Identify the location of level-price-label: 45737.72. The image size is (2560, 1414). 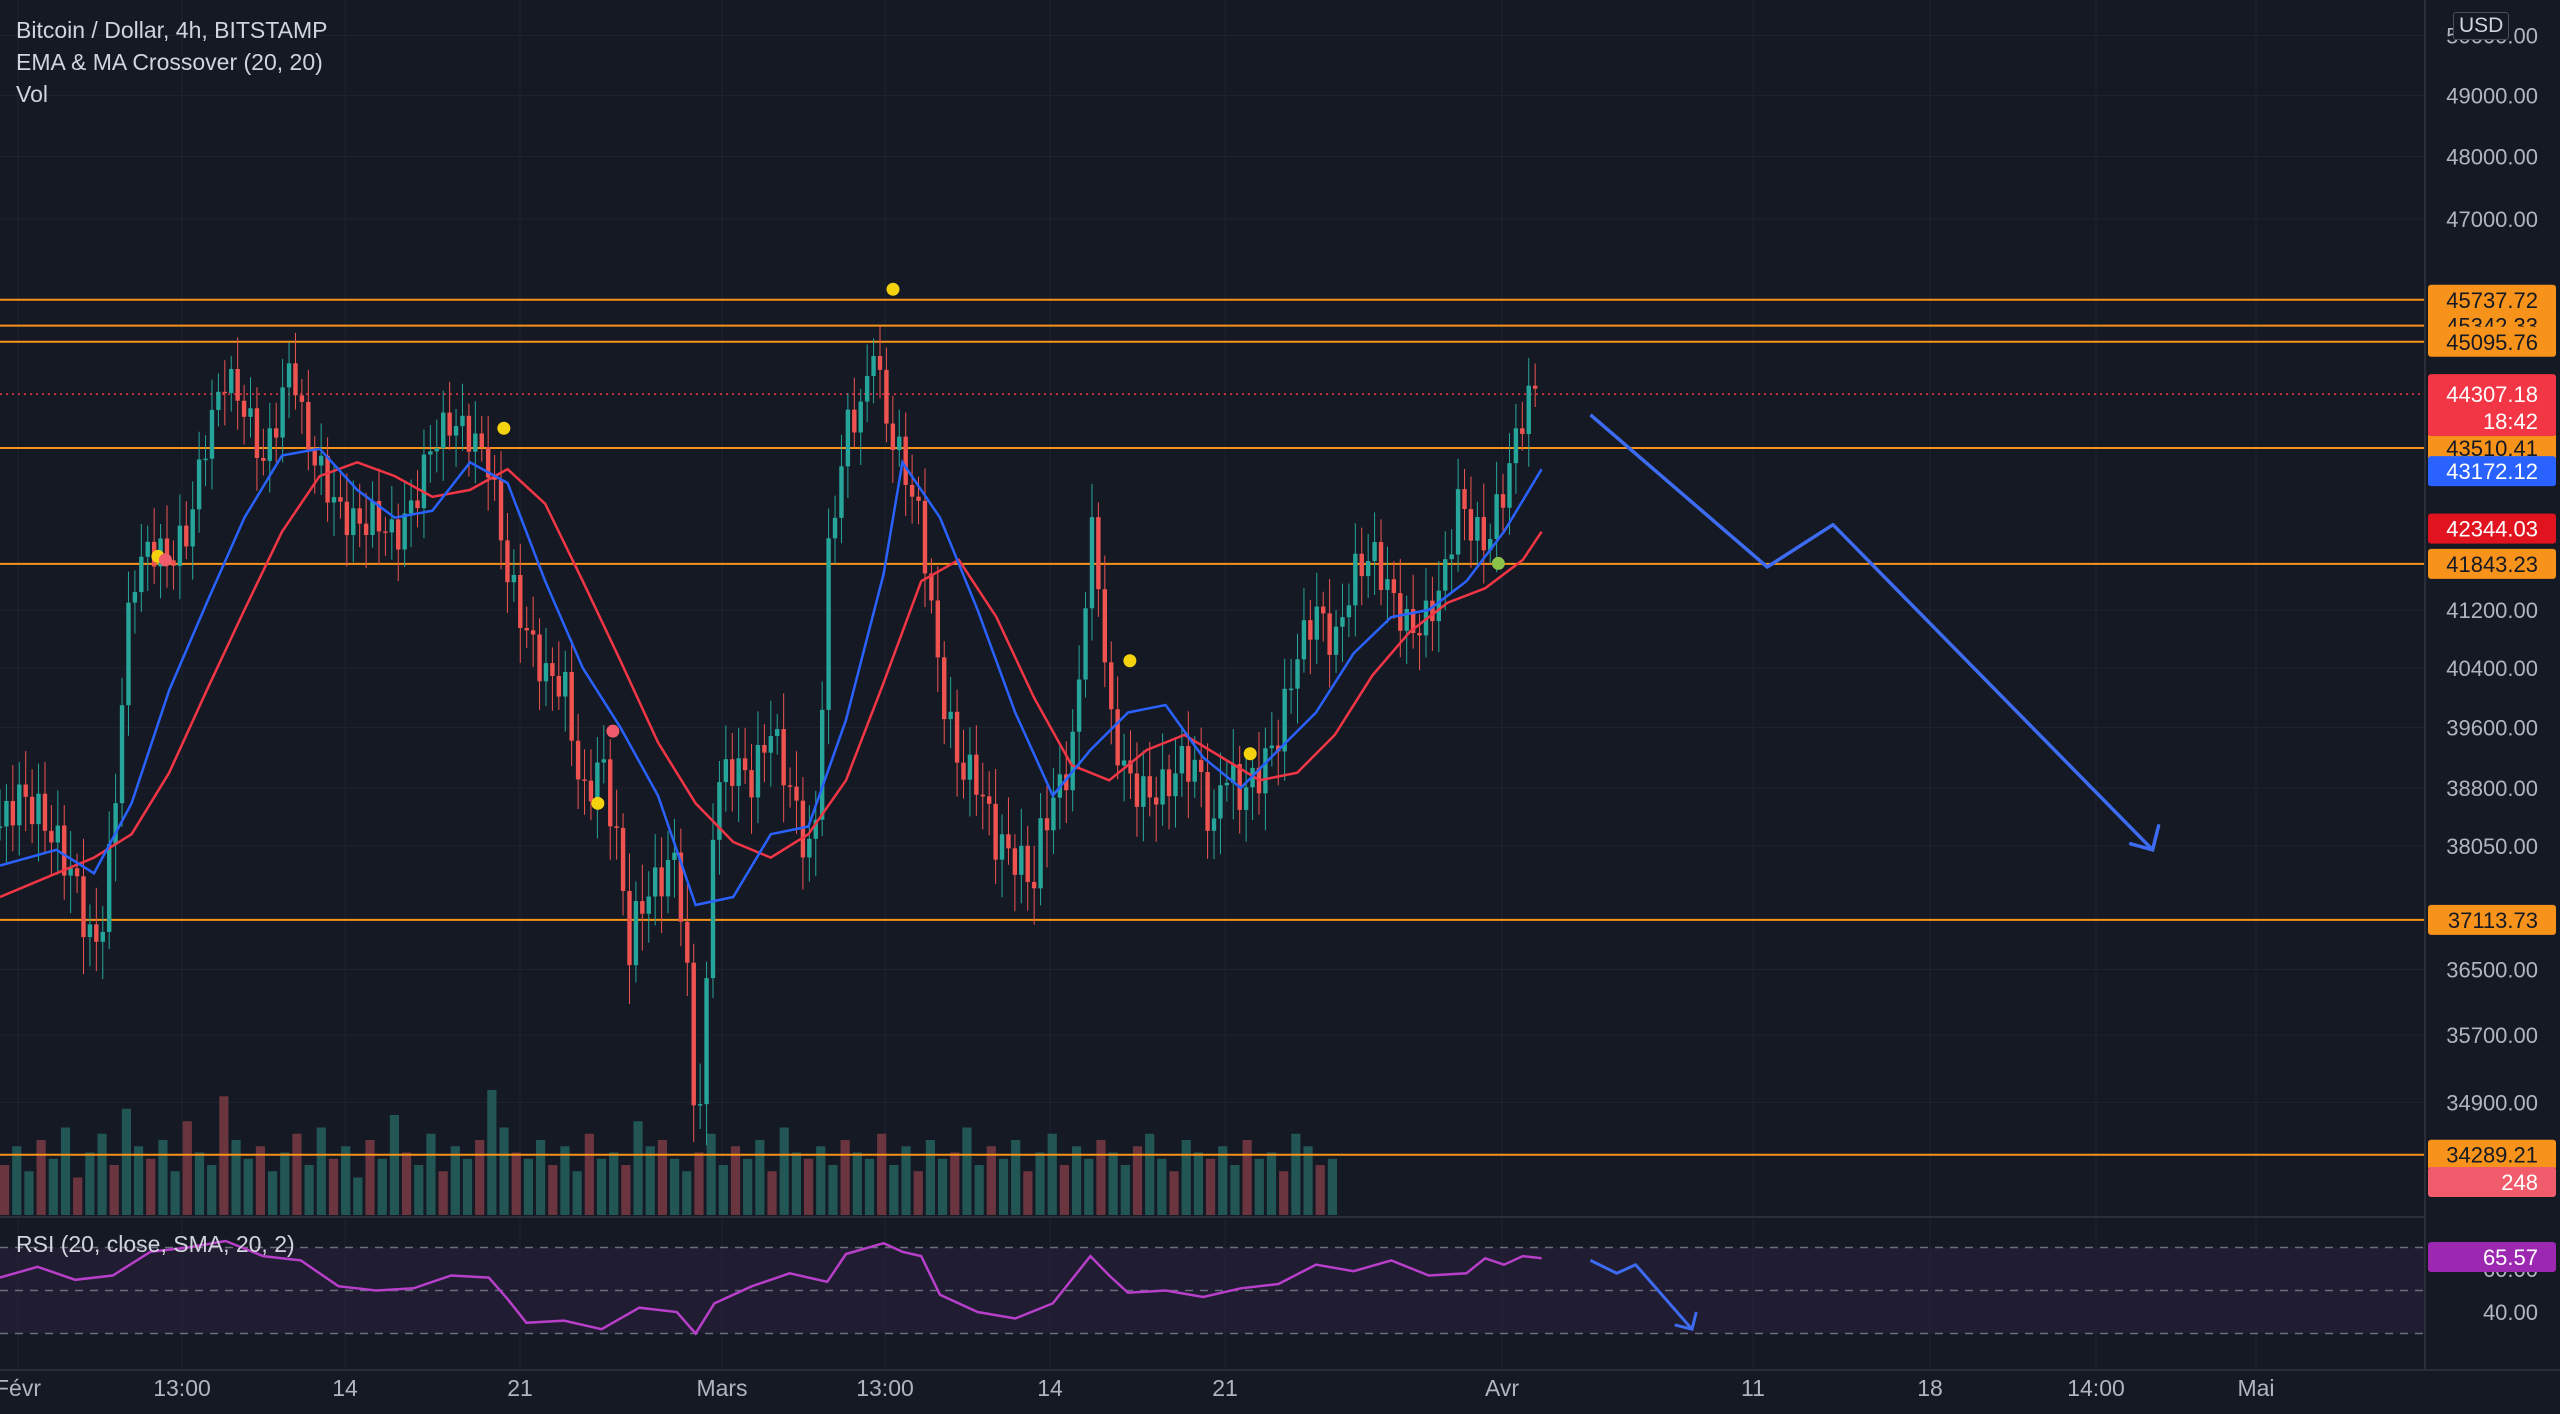
(2492, 300).